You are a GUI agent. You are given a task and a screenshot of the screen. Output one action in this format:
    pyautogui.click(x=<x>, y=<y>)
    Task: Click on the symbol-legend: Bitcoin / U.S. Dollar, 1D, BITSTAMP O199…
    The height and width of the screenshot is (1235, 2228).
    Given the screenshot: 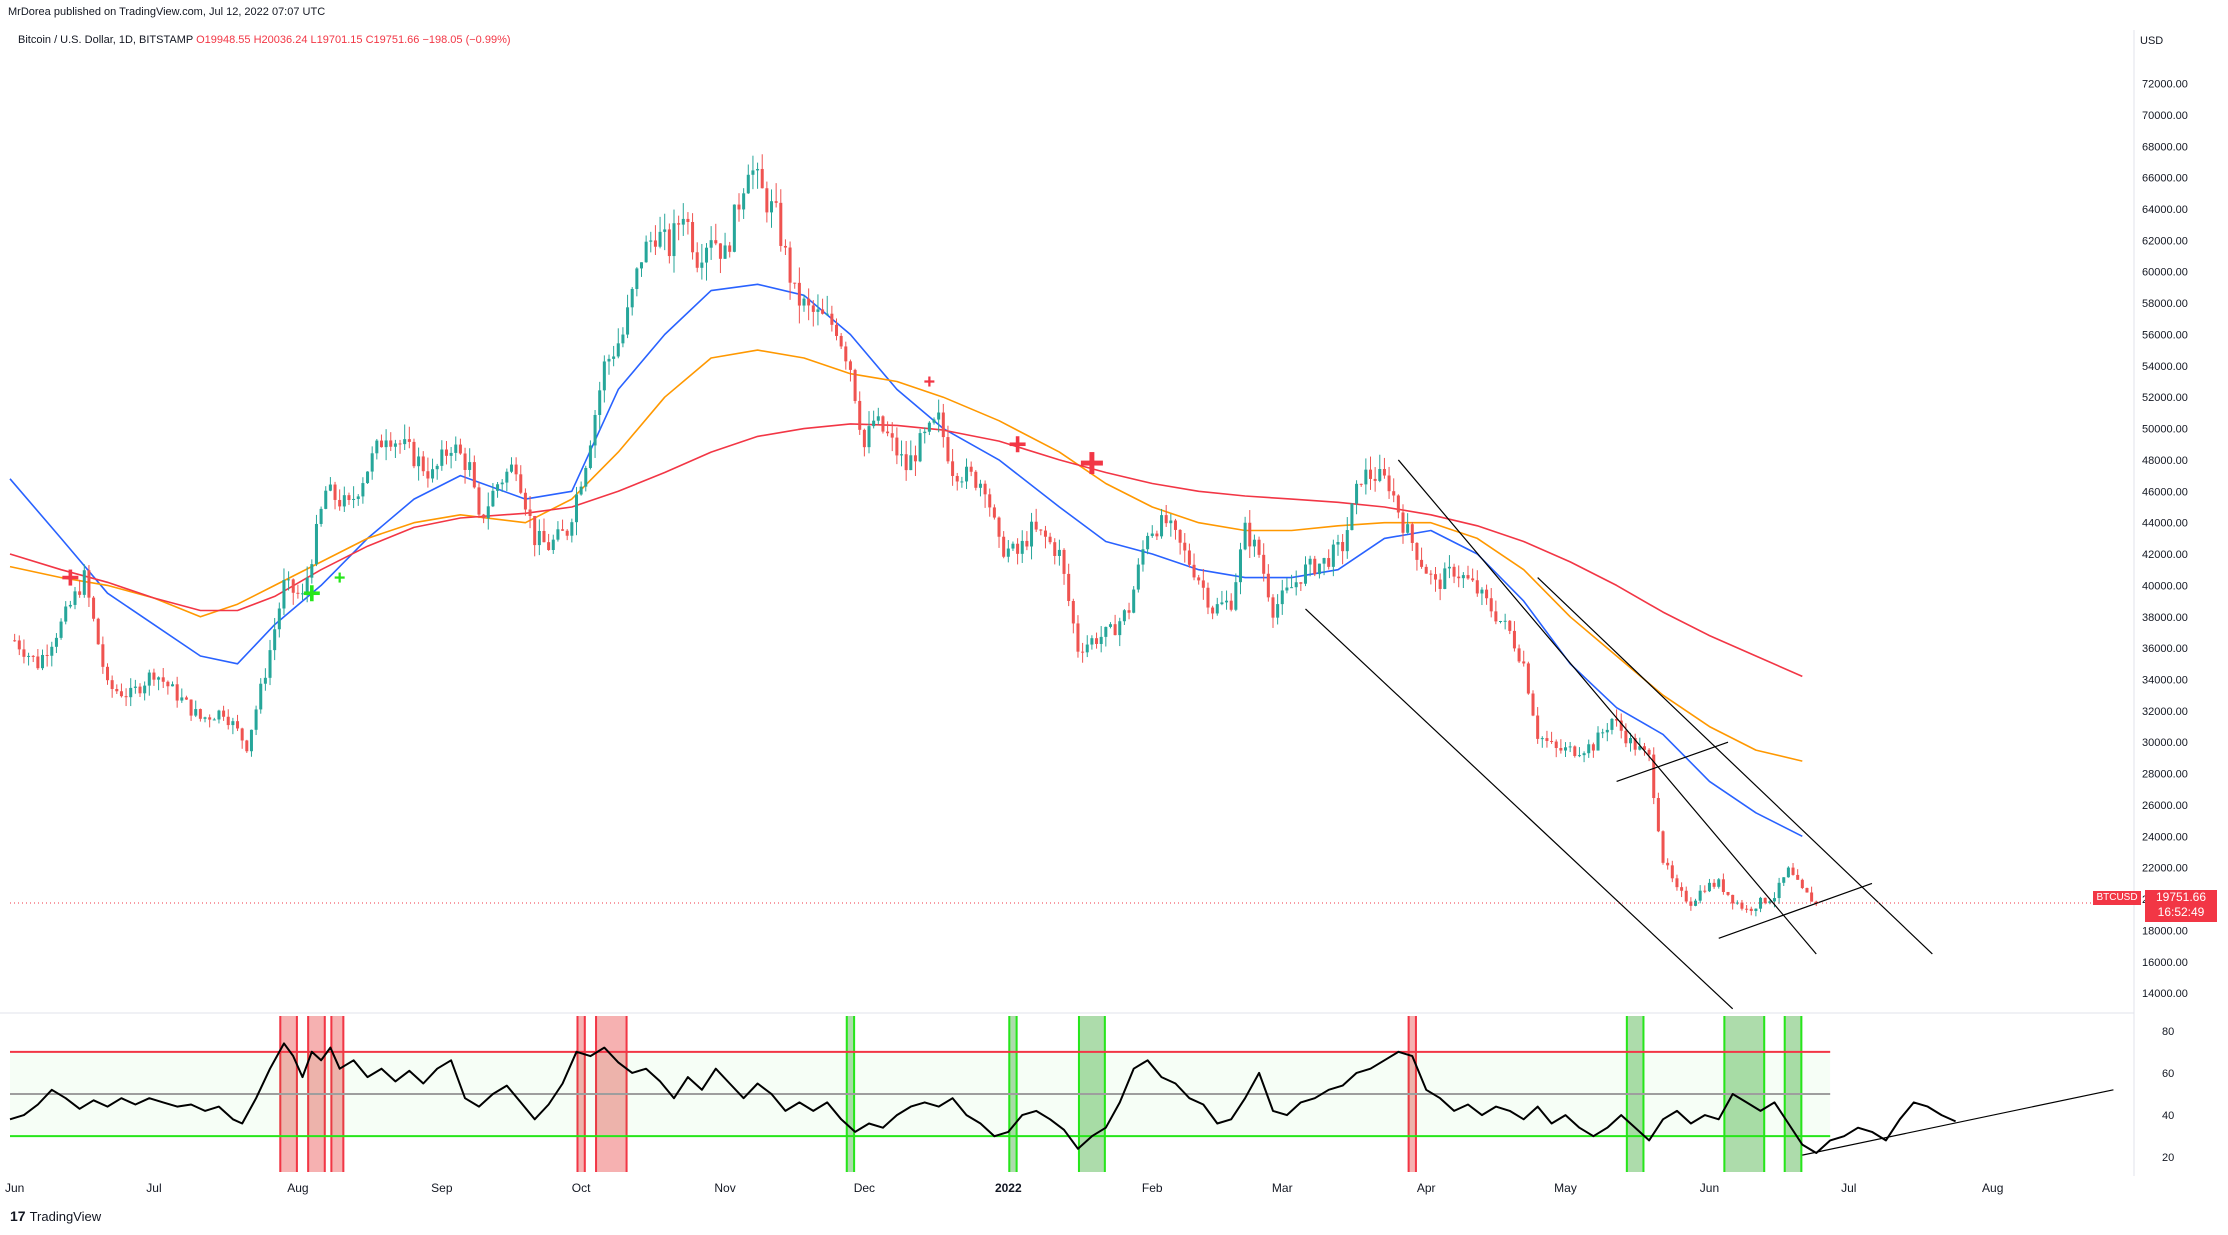 What is the action you would take?
    pyautogui.click(x=264, y=40)
    